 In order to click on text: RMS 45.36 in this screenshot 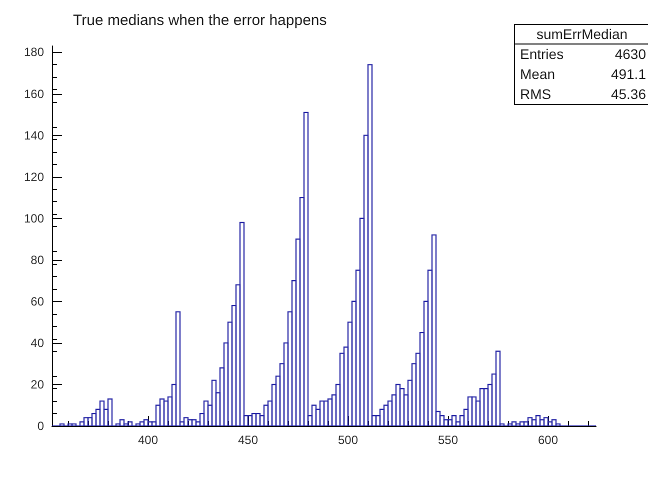, I will do `click(583, 94)`.